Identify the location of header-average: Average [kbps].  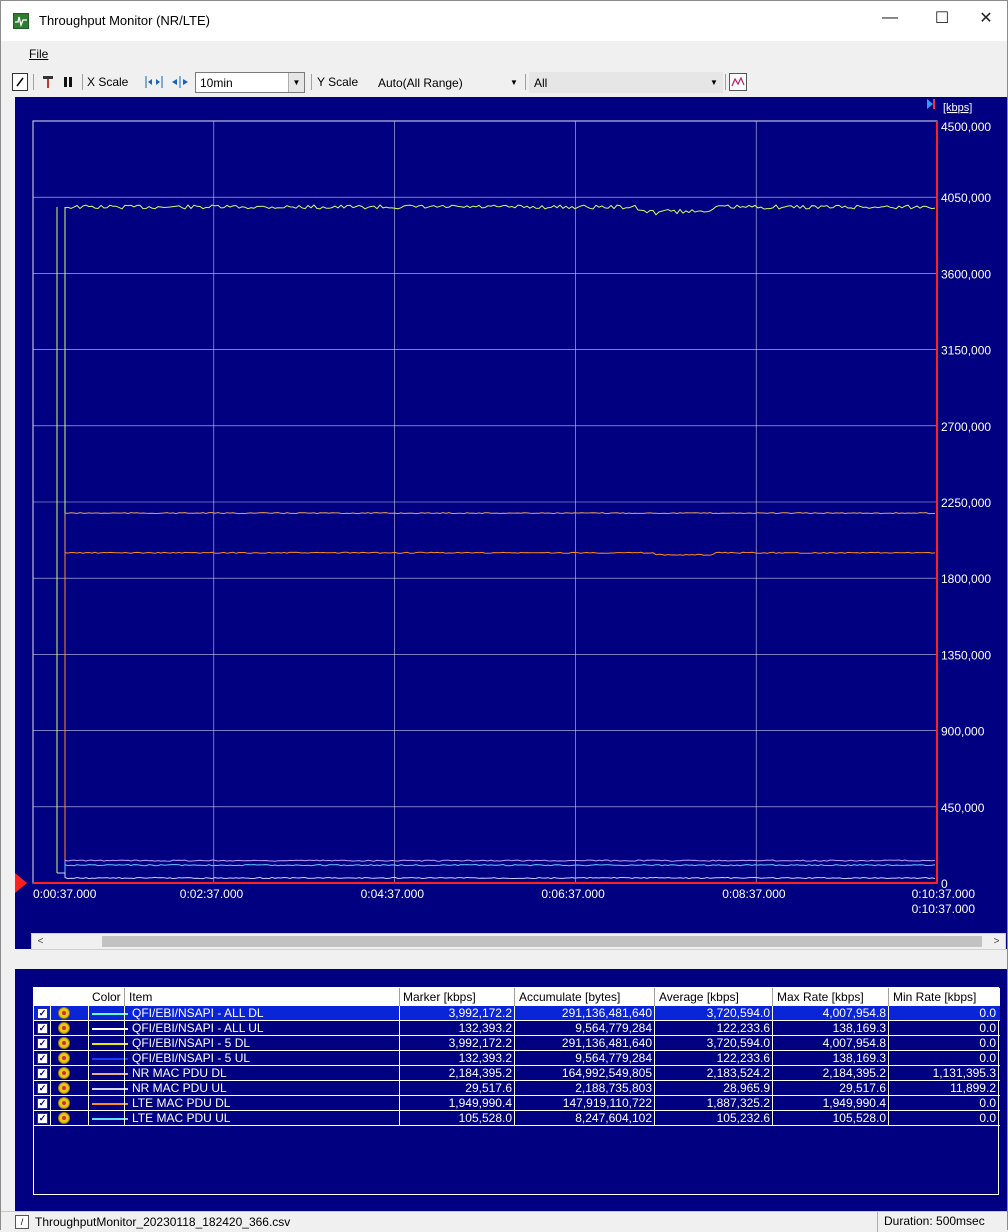
(699, 997).